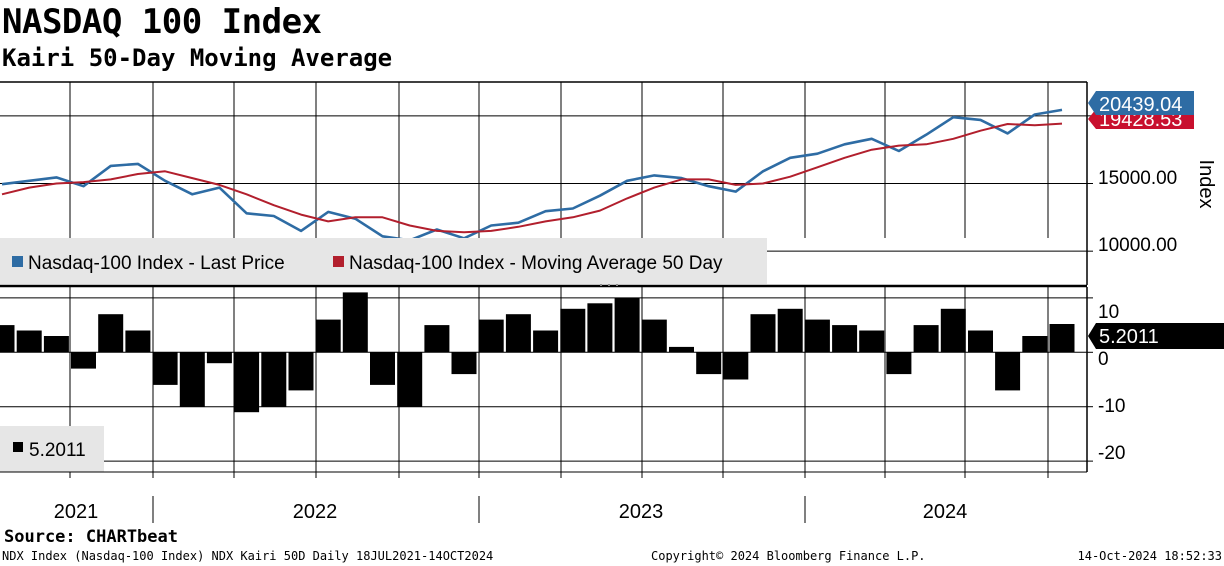 Image resolution: width=1224 pixels, height=566 pixels. I want to click on y-tick-0: 0, so click(1103, 359).